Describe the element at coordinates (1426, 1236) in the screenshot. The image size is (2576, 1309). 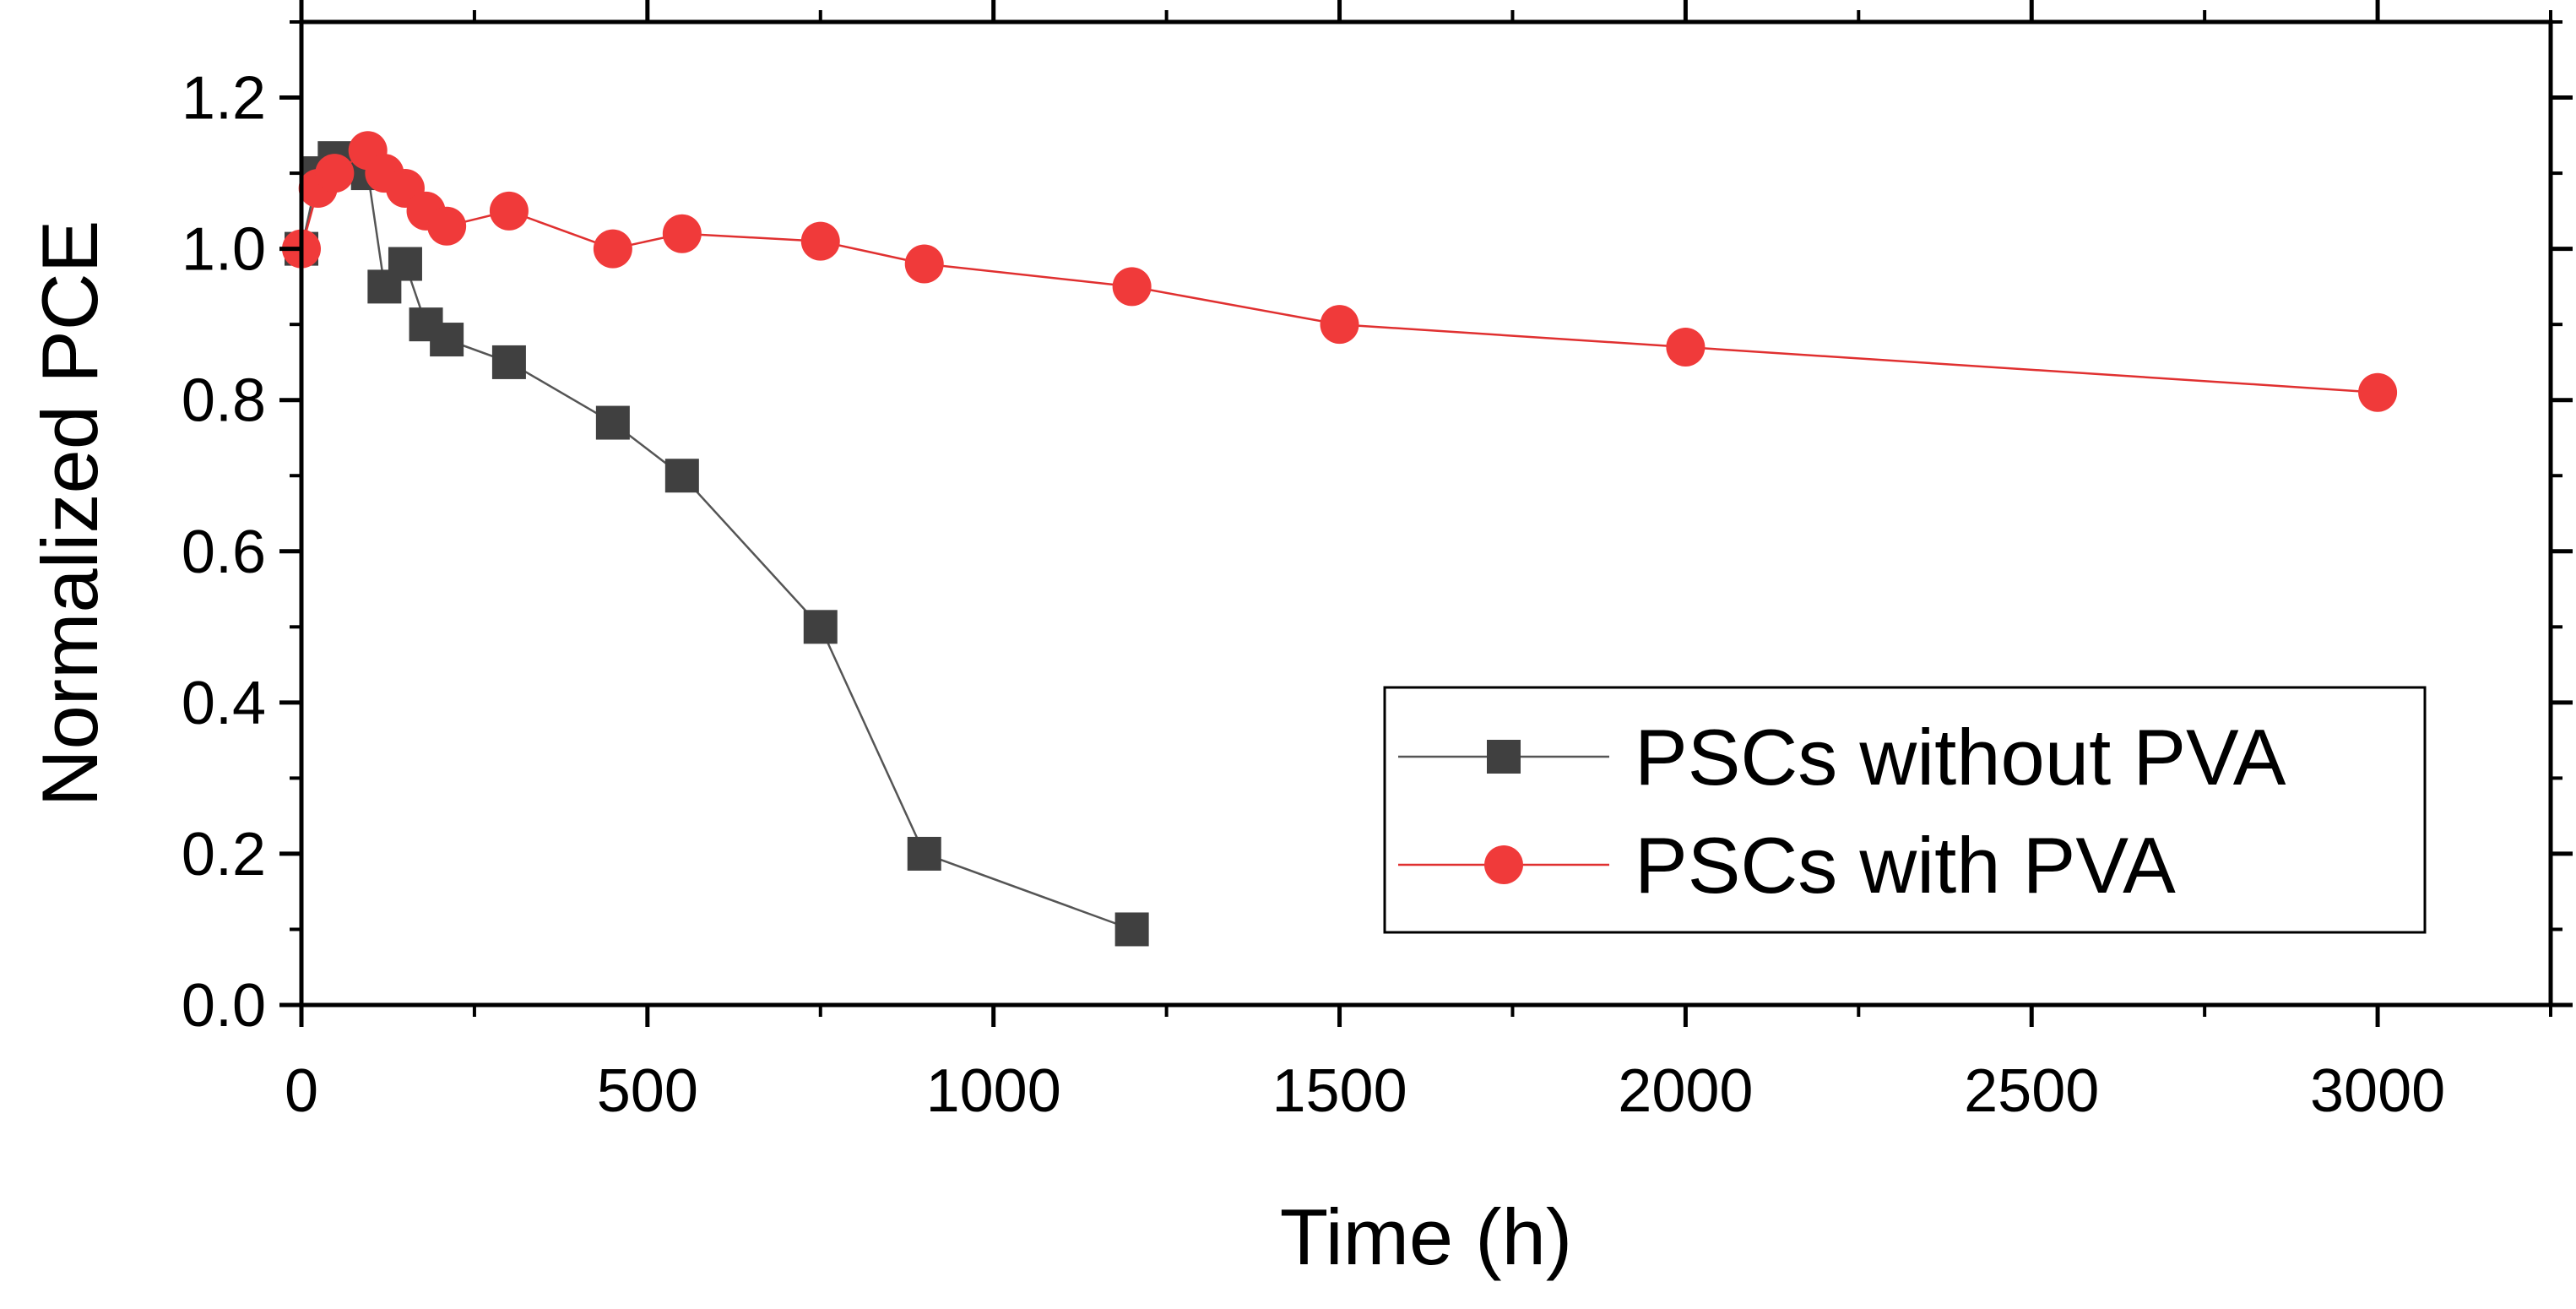
I see `x-axis-label: Time (h)` at that location.